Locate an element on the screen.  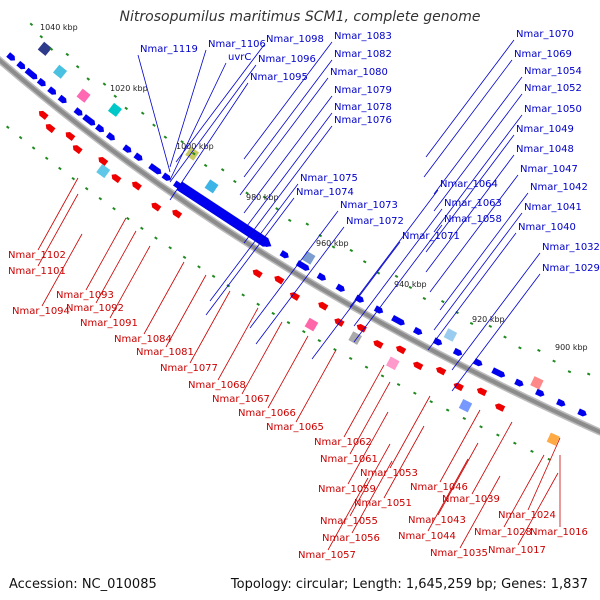
forward-gene-label: Nmar_1106 is located at coordinates (237, 44).